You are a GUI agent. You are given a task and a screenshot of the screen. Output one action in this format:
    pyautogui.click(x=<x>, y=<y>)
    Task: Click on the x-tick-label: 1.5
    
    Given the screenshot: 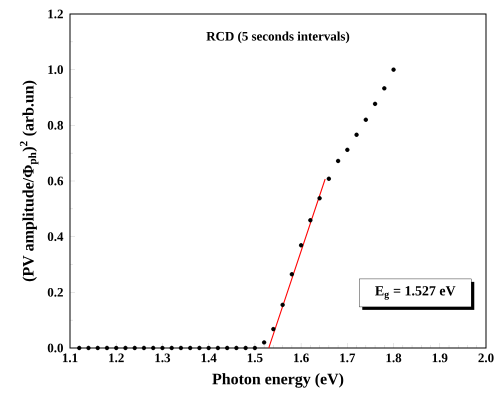 What is the action you would take?
    pyautogui.click(x=255, y=358)
    